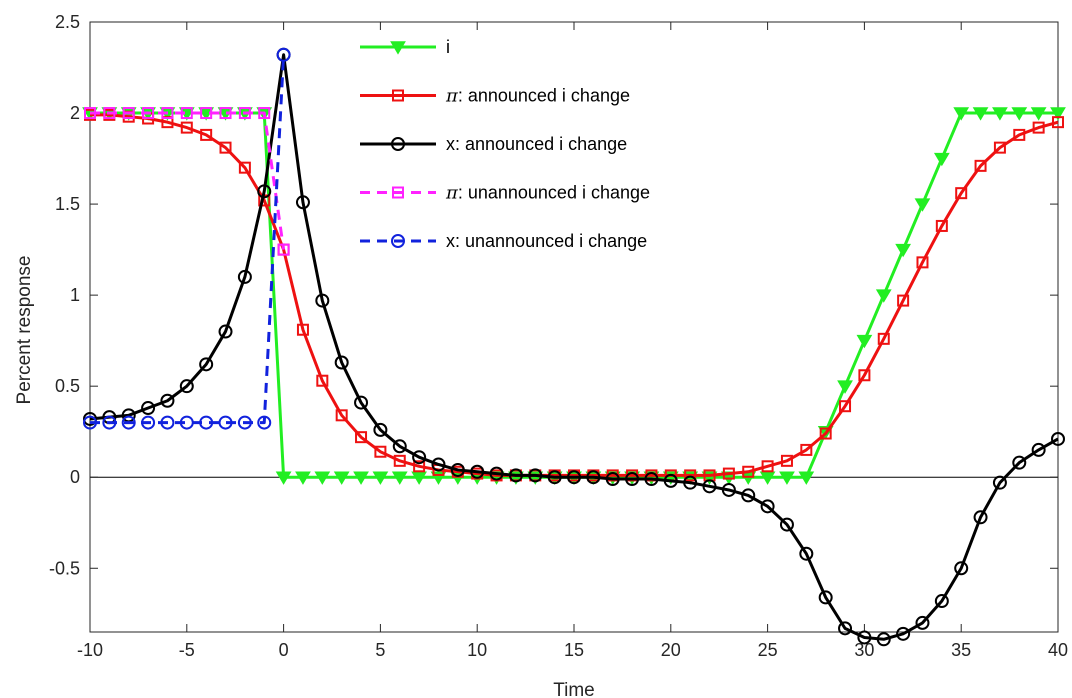  Describe the element at coordinates (864, 650) in the screenshot. I see `x-tick-label: 30` at that location.